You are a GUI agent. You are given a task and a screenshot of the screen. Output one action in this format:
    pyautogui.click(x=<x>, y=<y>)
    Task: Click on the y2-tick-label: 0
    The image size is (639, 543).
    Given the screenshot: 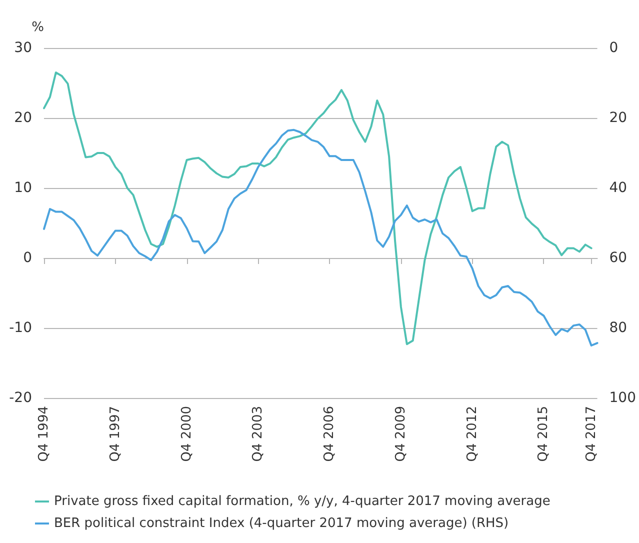 What is the action you would take?
    pyautogui.click(x=613, y=48)
    